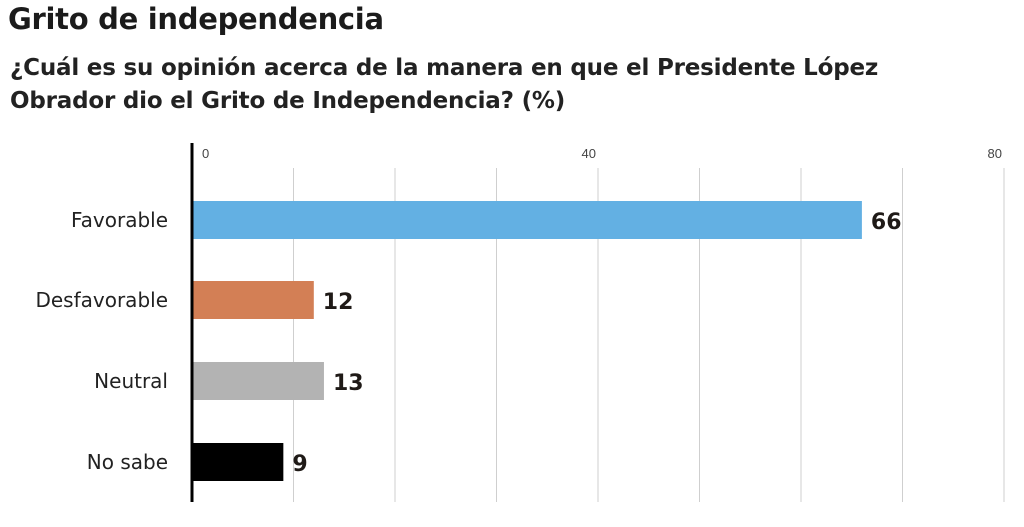  Describe the element at coordinates (589, 153) in the screenshot. I see `x-tick-label: 40` at that location.